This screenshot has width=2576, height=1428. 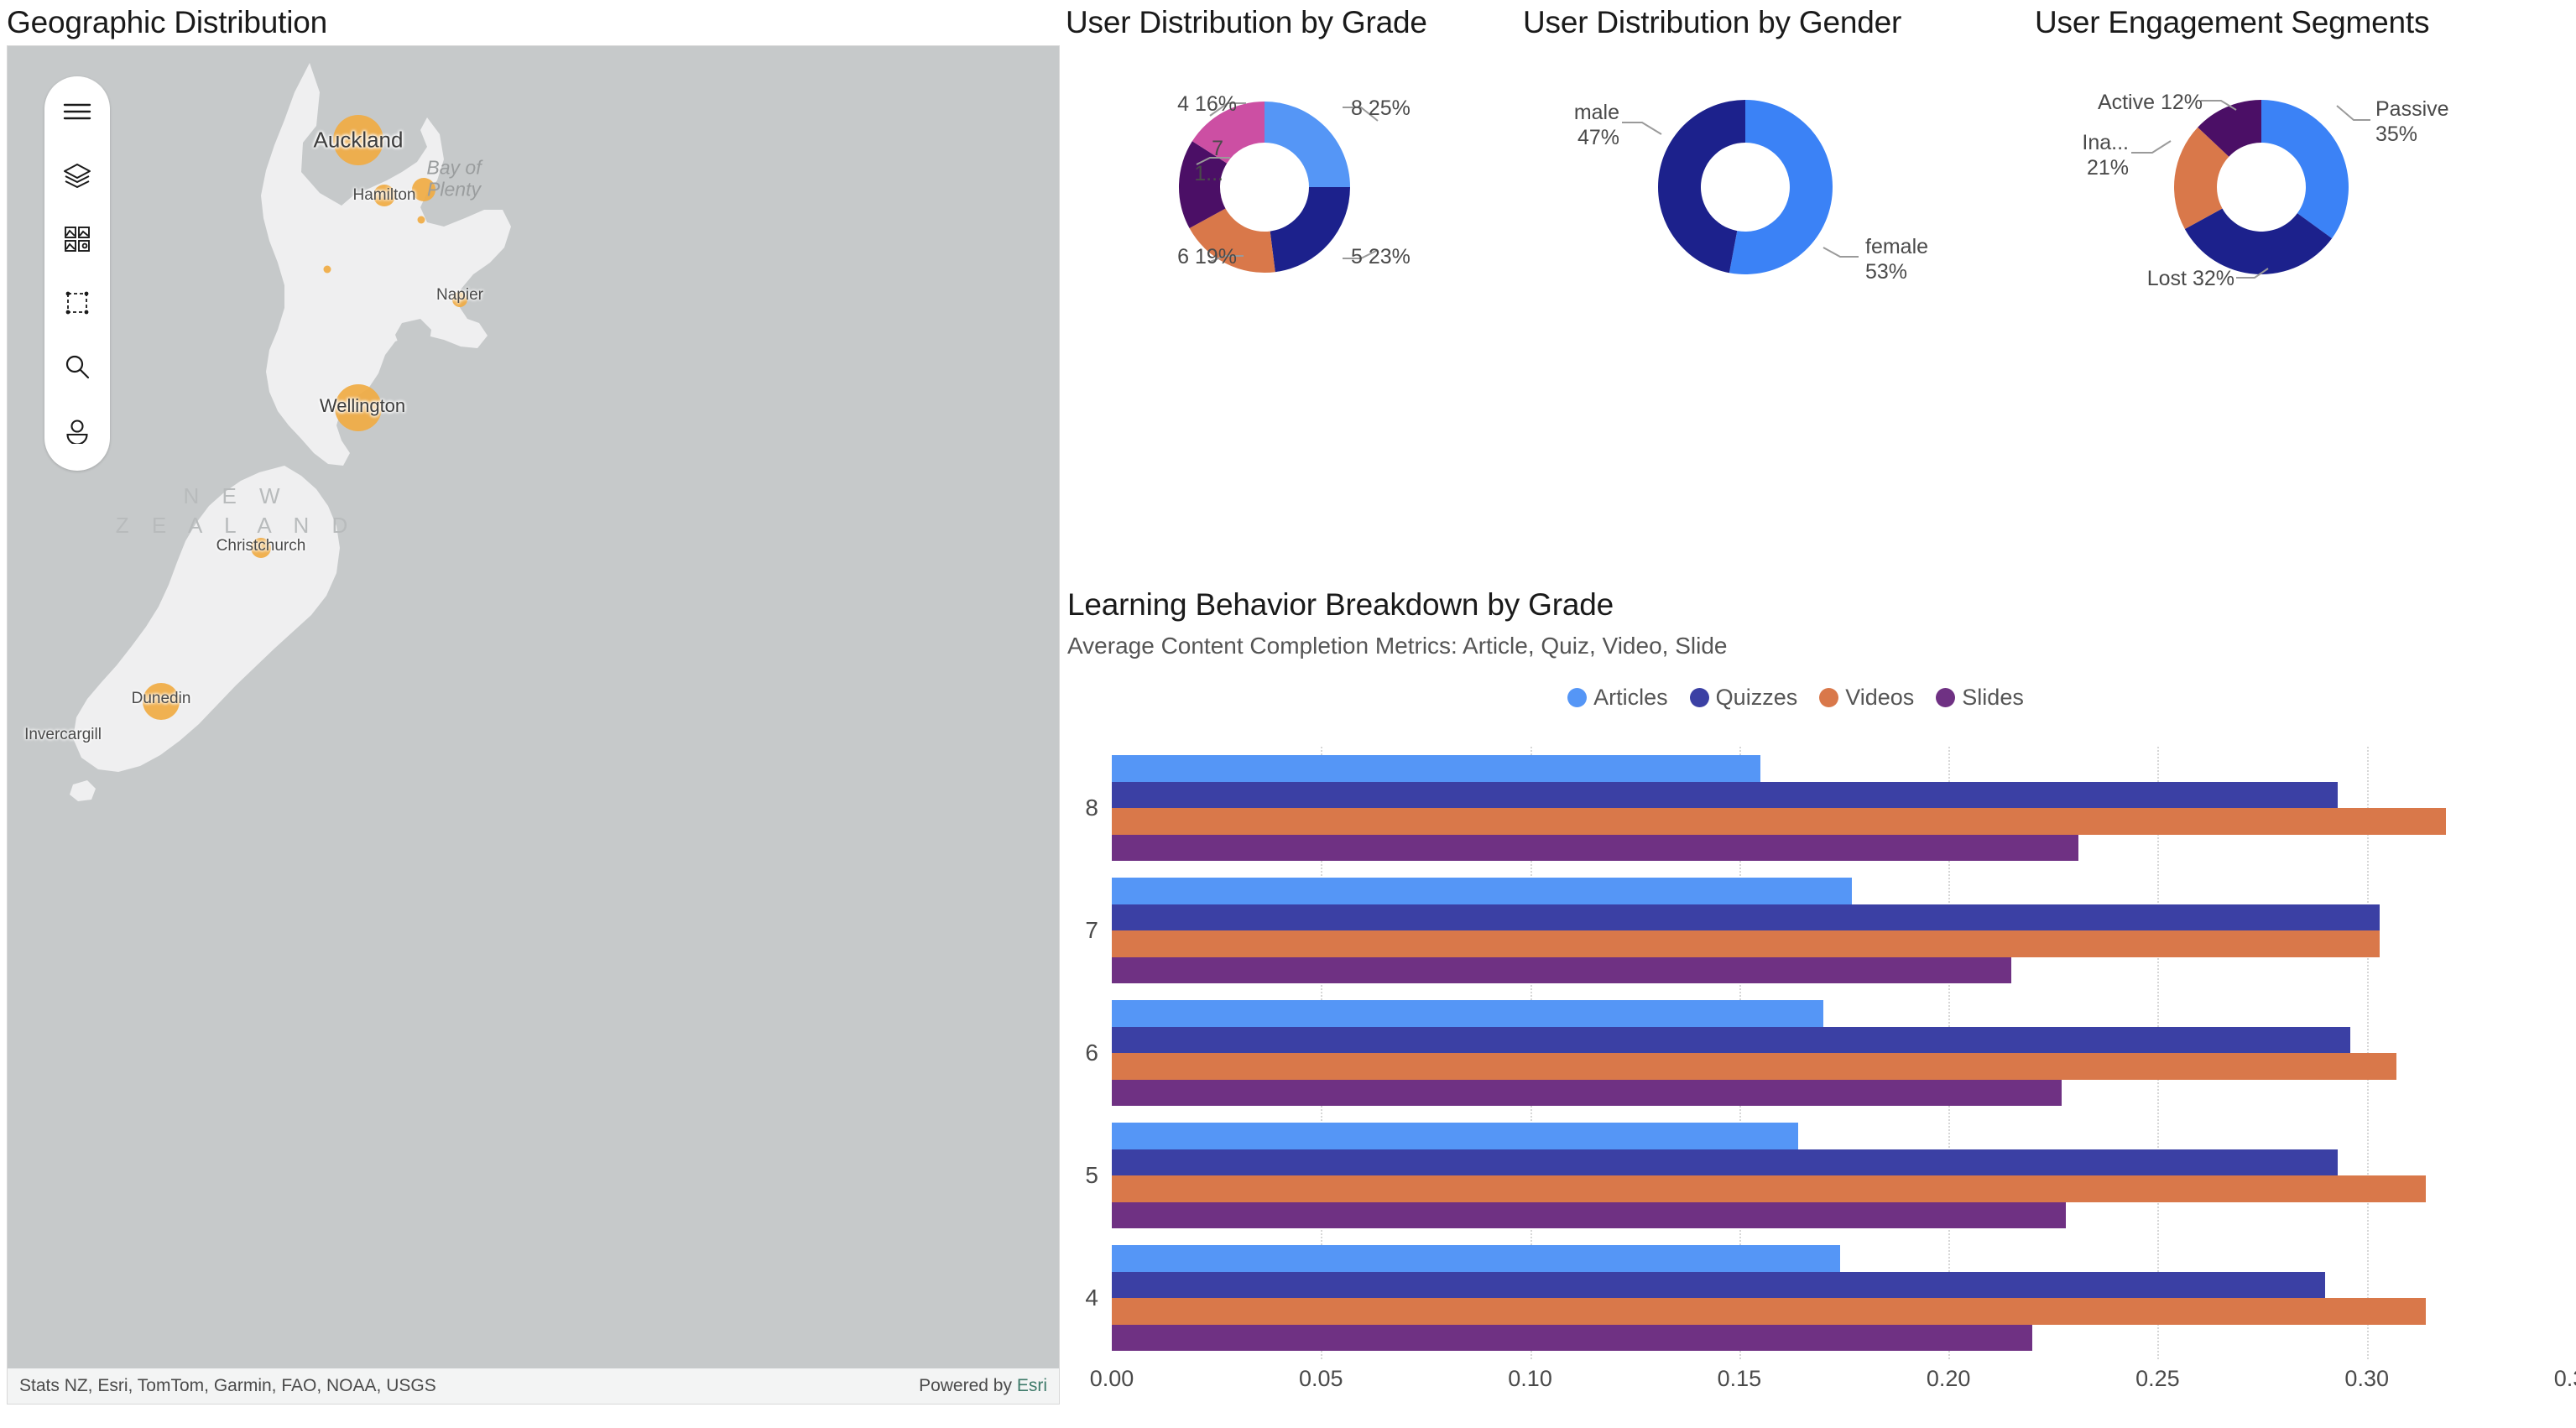 I want to click on legend-item-articles: Articles, so click(x=1617, y=698).